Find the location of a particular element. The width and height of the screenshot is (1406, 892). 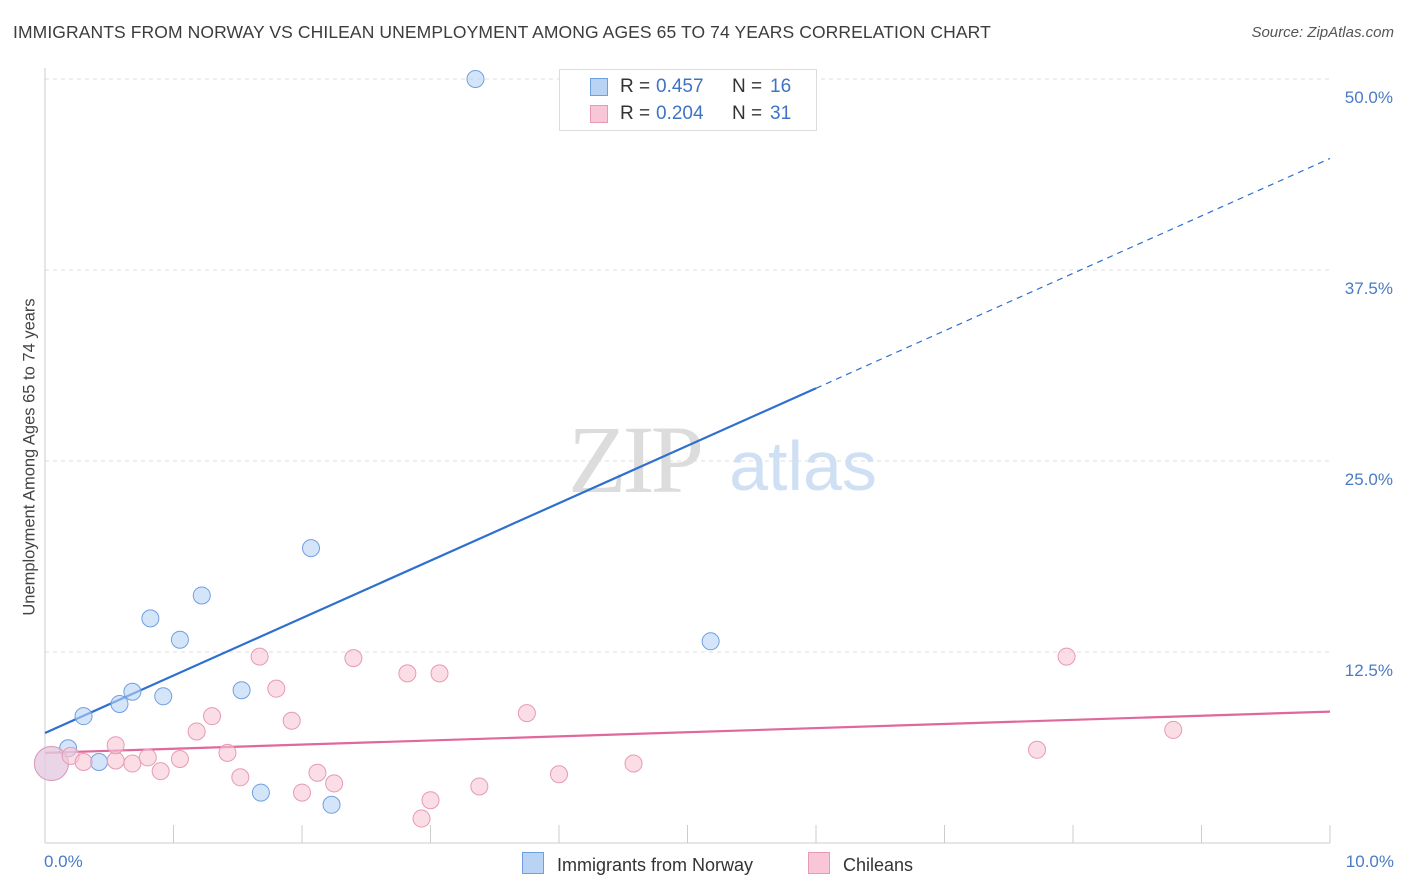

legend-row-norway: R = 0.457 N = 16 is located at coordinates (688, 87).